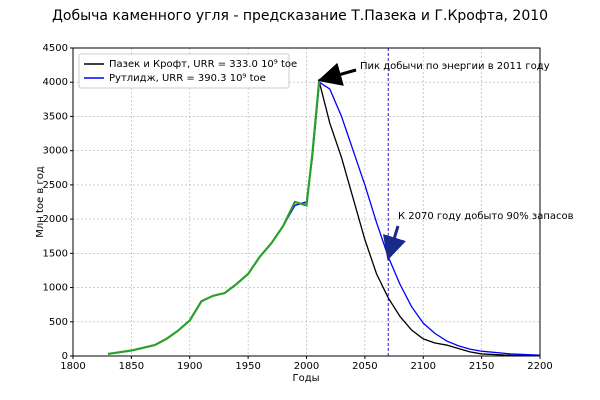  What do you see at coordinates (55, 253) in the screenshot?
I see `y-tick-label: 1500` at bounding box center [55, 253].